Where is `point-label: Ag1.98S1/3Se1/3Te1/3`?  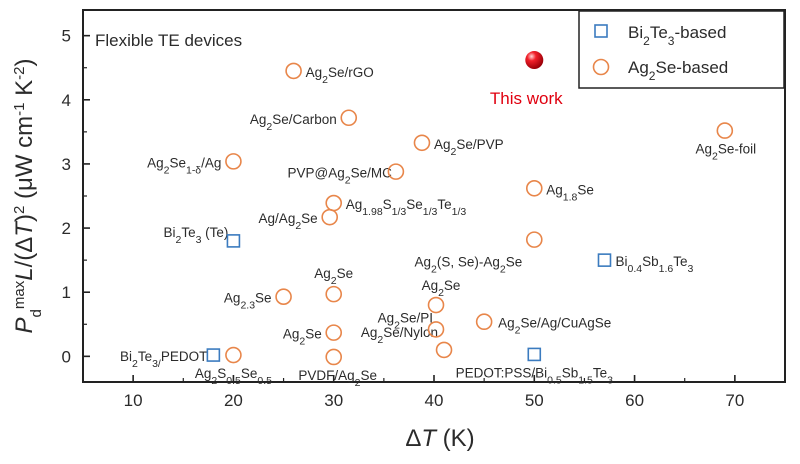
point-label: Ag1.98S1/3Se1/3Te1/3 is located at coordinates (406, 207).